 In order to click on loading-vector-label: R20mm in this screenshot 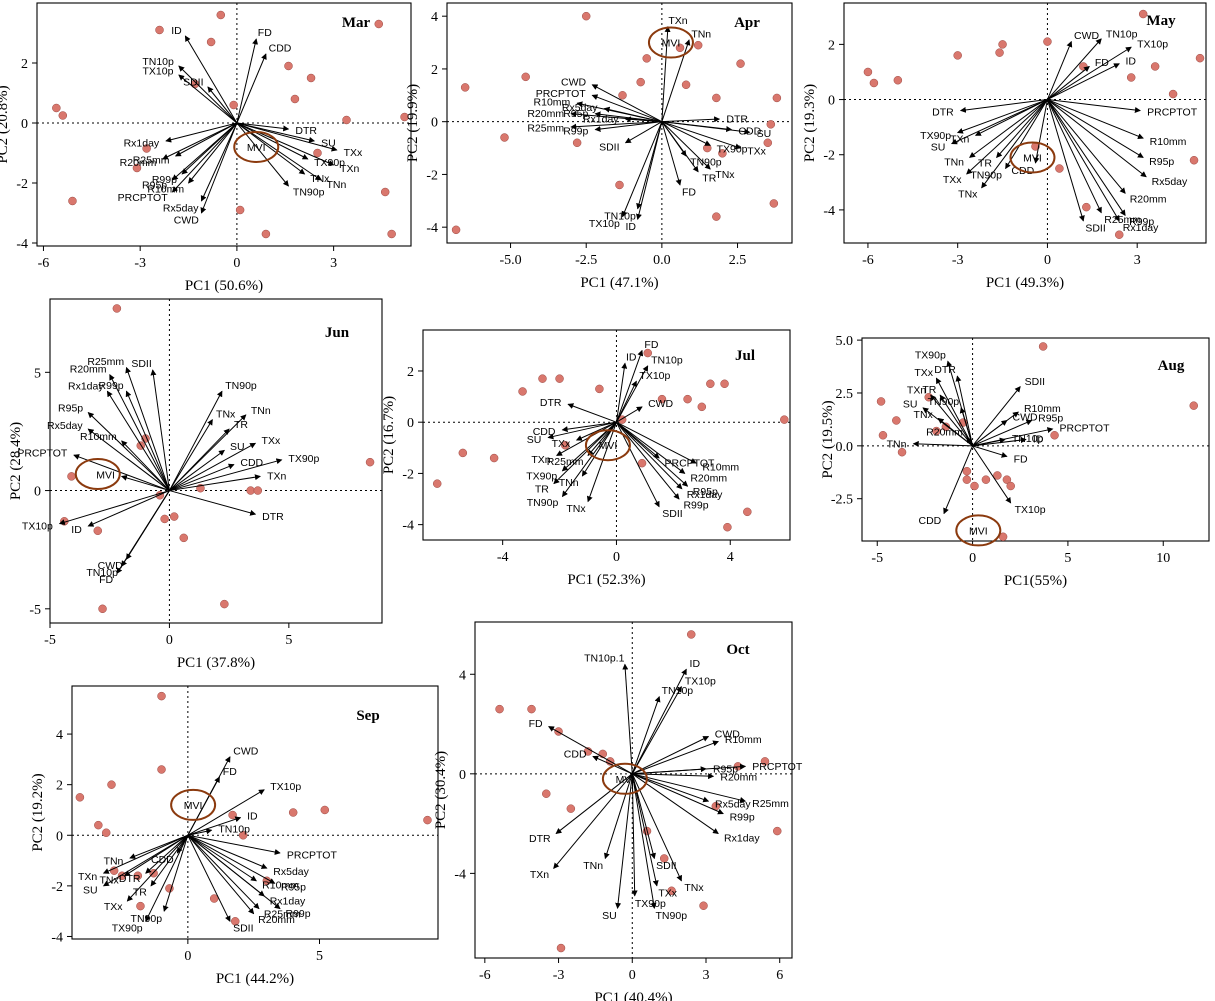, I will do `click(276, 920)`.